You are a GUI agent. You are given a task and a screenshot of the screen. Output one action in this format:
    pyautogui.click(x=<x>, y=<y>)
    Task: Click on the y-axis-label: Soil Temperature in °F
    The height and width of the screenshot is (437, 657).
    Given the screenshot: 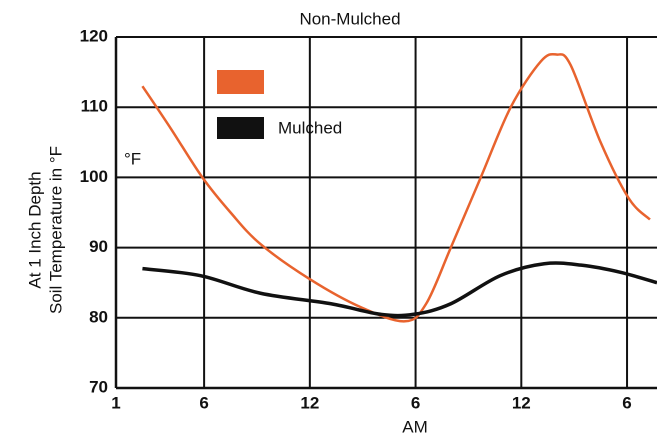 What is the action you would take?
    pyautogui.click(x=55, y=230)
    